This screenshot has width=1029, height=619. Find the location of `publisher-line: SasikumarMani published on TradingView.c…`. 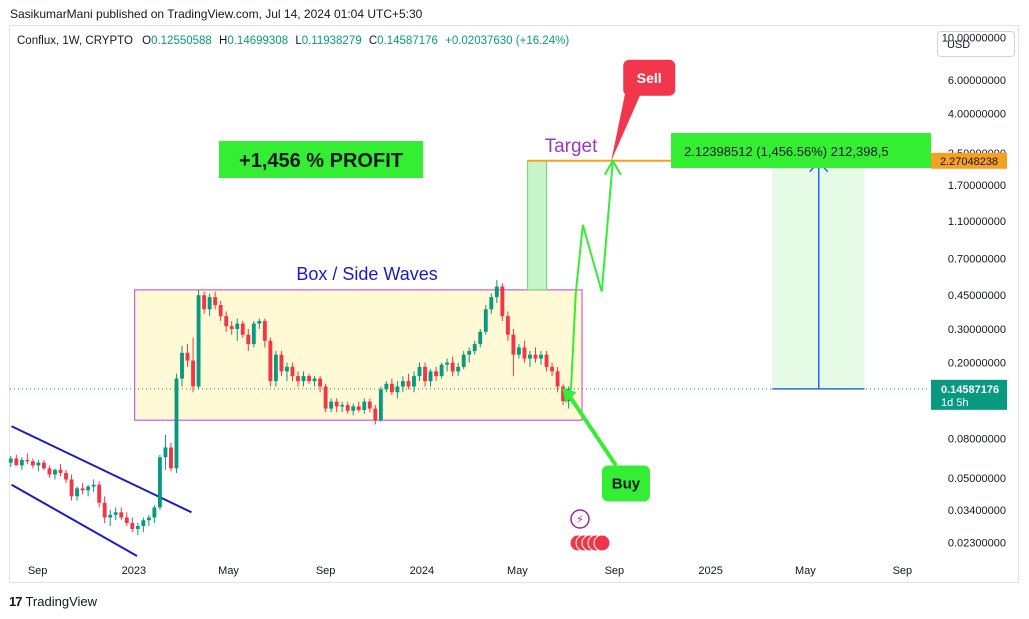

publisher-line: SasikumarMani published on TradingView.c… is located at coordinates (216, 14).